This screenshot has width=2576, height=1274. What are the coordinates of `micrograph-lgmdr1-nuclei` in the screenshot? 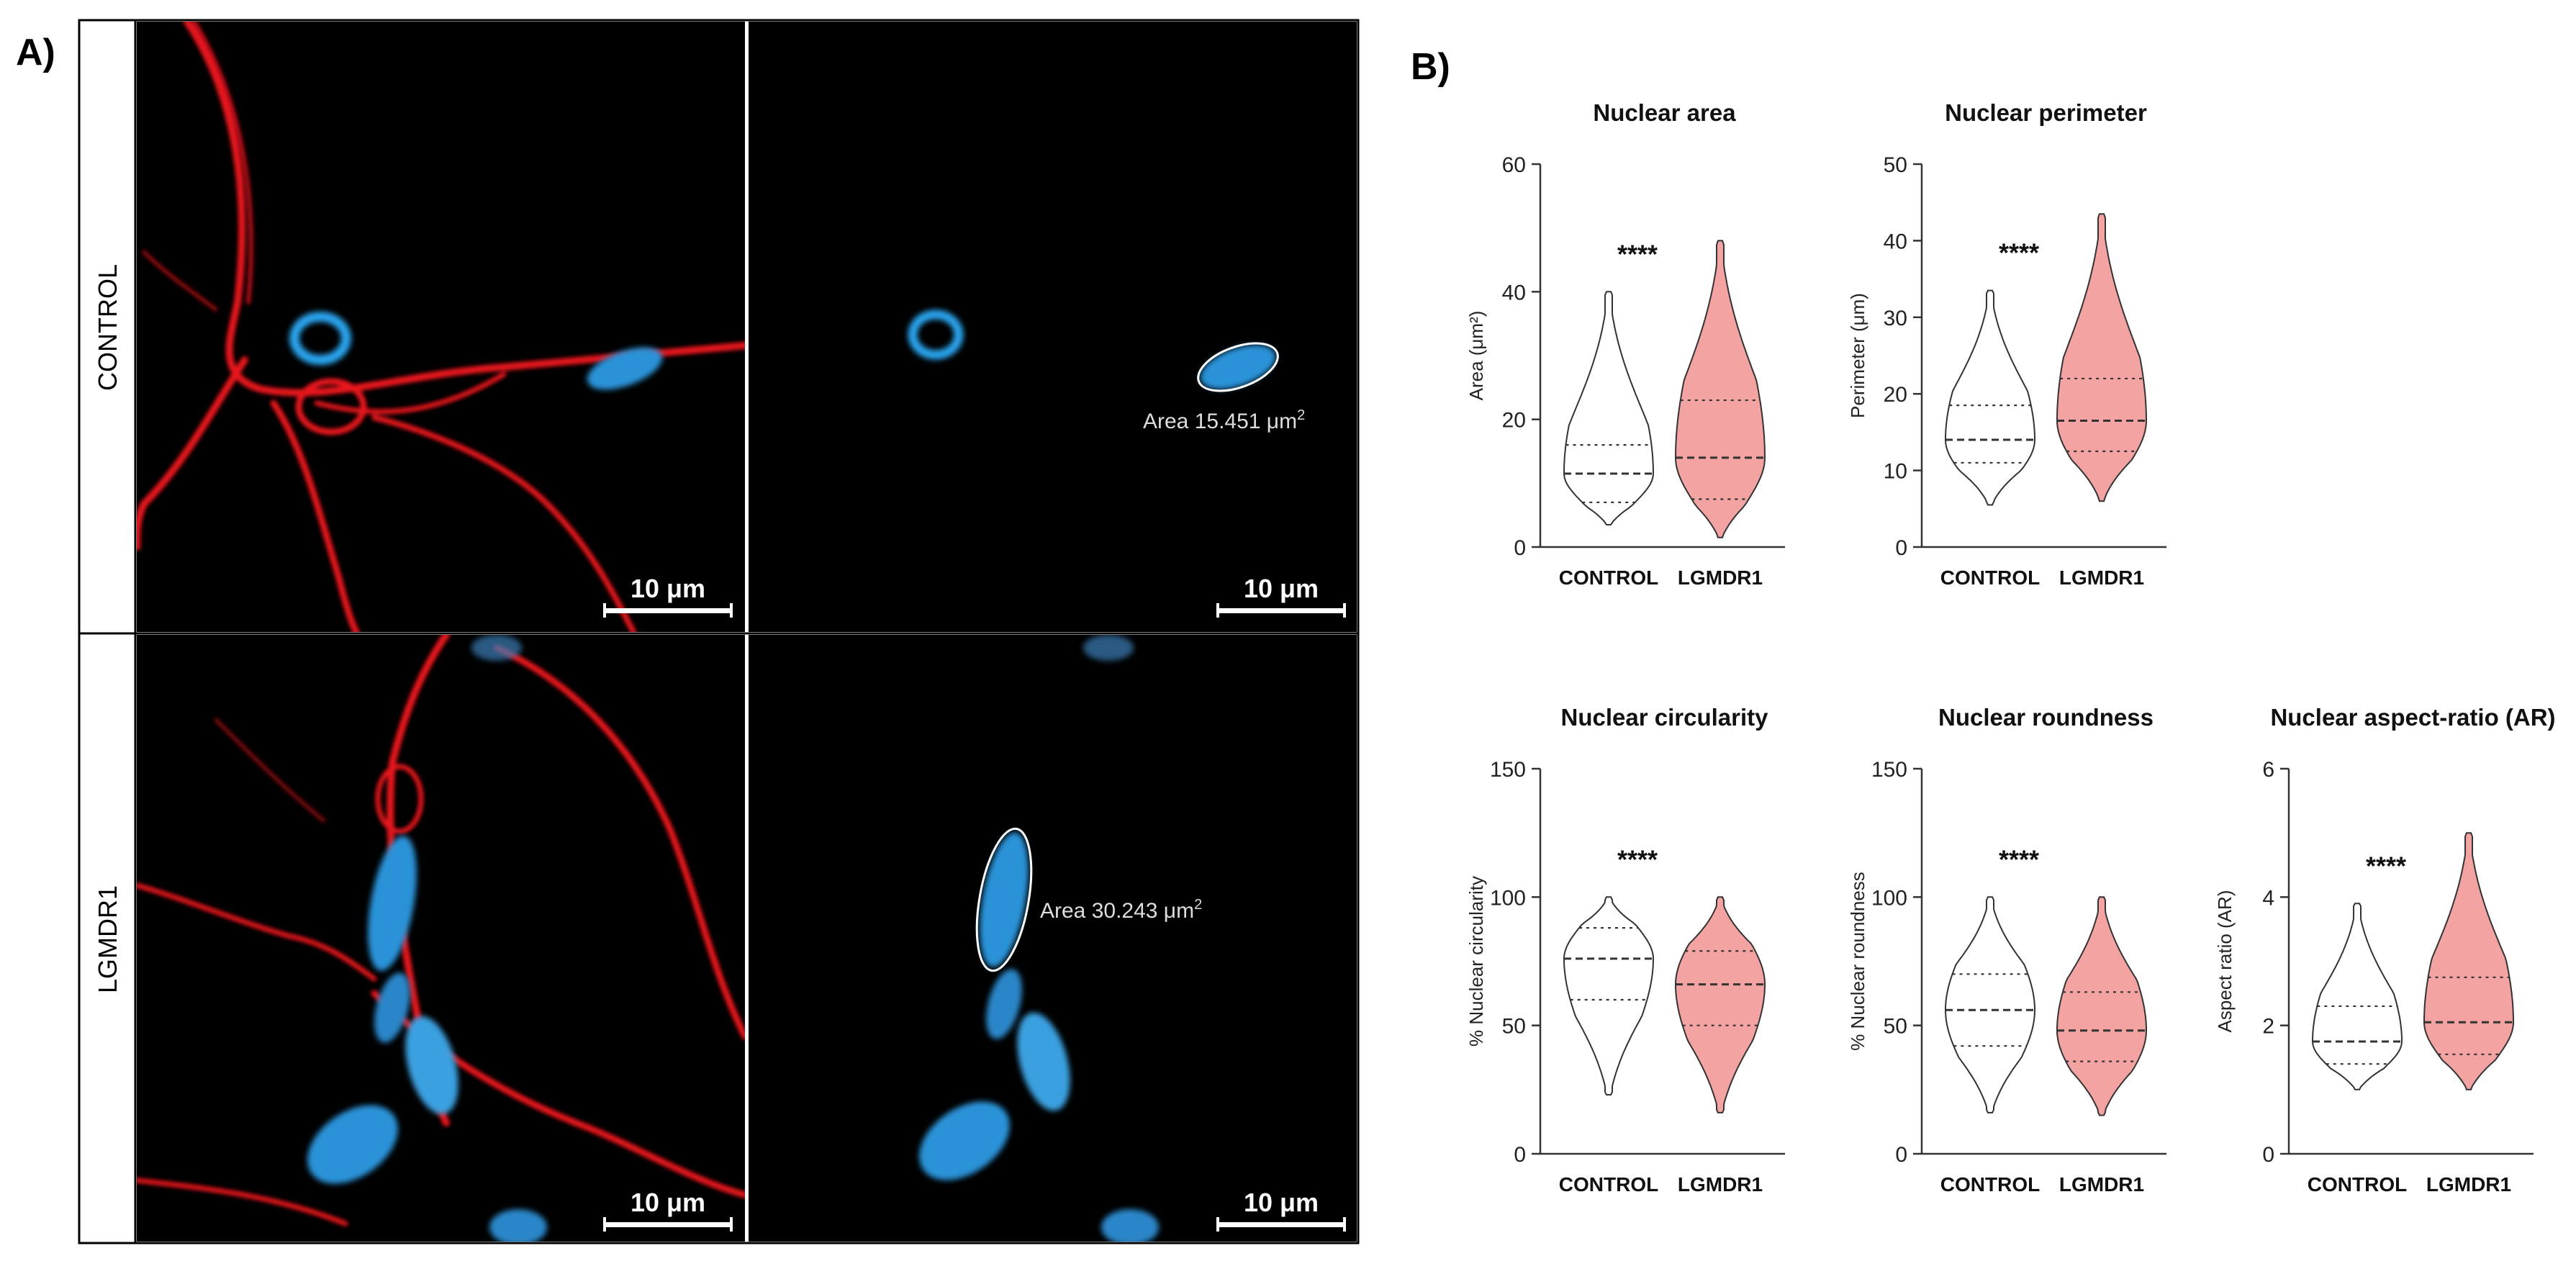 It's located at (1053, 939).